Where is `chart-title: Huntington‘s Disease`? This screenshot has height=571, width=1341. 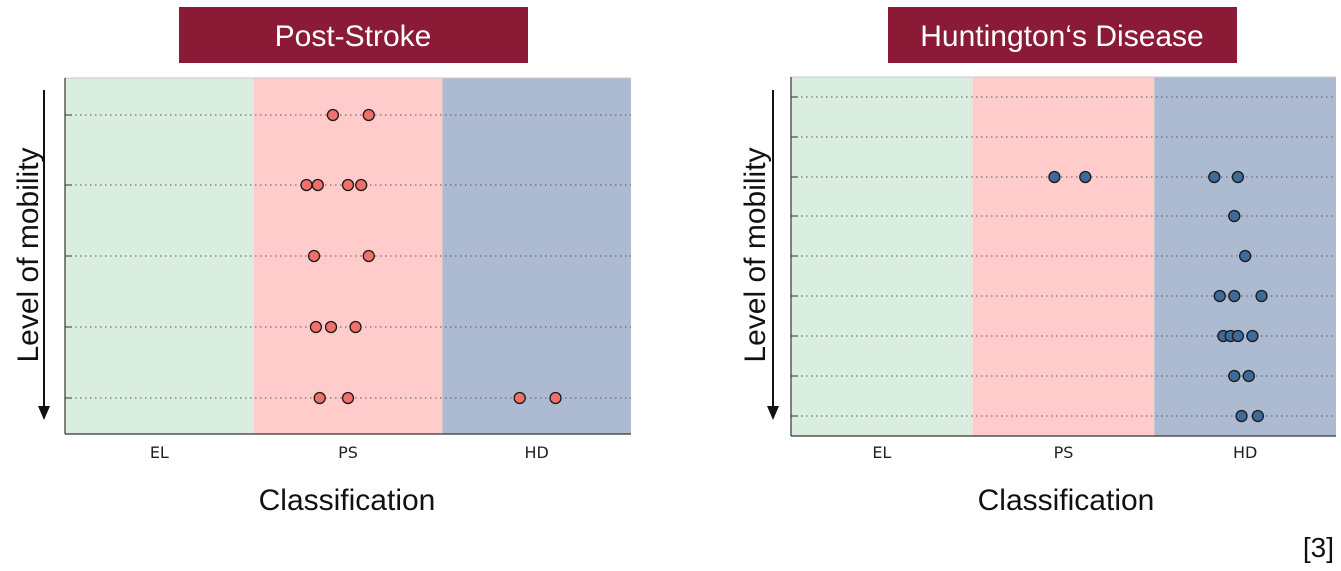
chart-title: Huntington‘s Disease is located at coordinates (1062, 36).